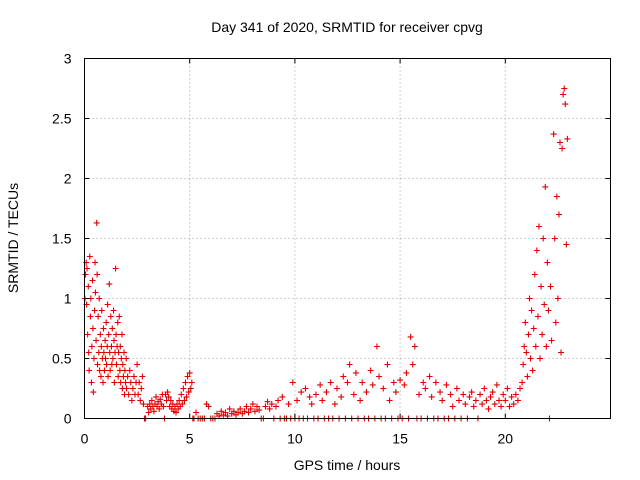 This screenshot has width=640, height=480. What do you see at coordinates (400, 439) in the screenshot?
I see `x-tick-label: 15` at bounding box center [400, 439].